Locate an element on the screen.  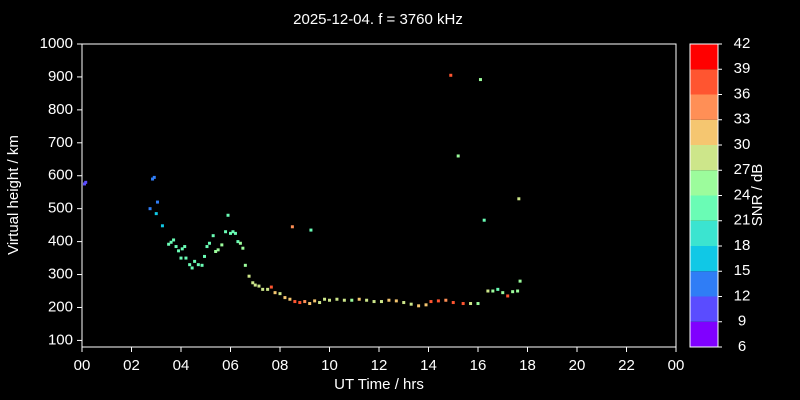
colorbar-frame is located at coordinates (704, 195).